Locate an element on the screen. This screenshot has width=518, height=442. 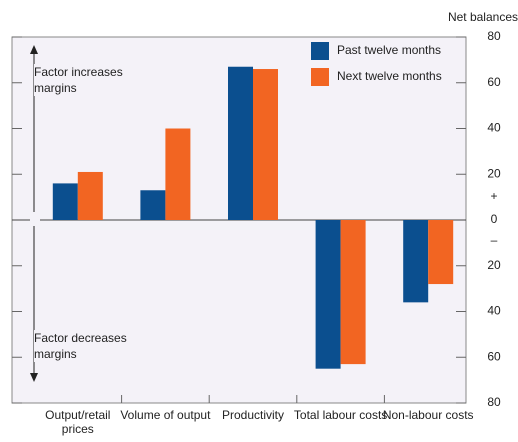
x-tick-label-box: Total labour costs is located at coordinates (340, 415).